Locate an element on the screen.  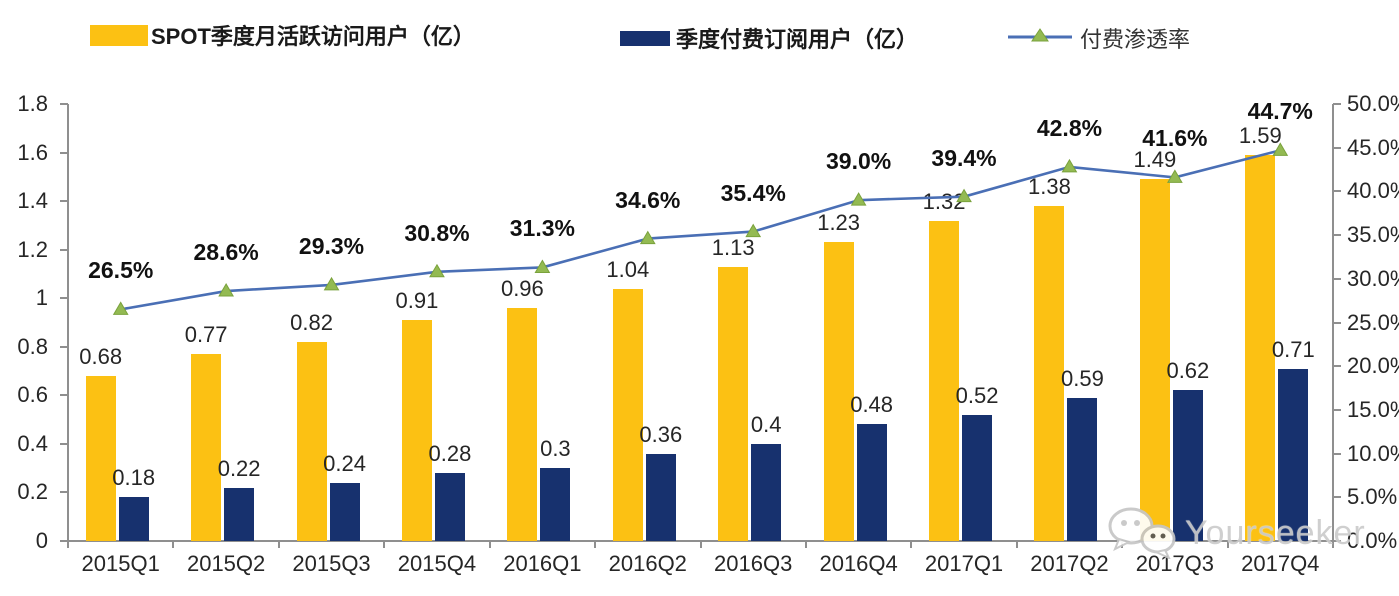
legend-item-penetration: 付费渗透率 is located at coordinates (1099, 38).